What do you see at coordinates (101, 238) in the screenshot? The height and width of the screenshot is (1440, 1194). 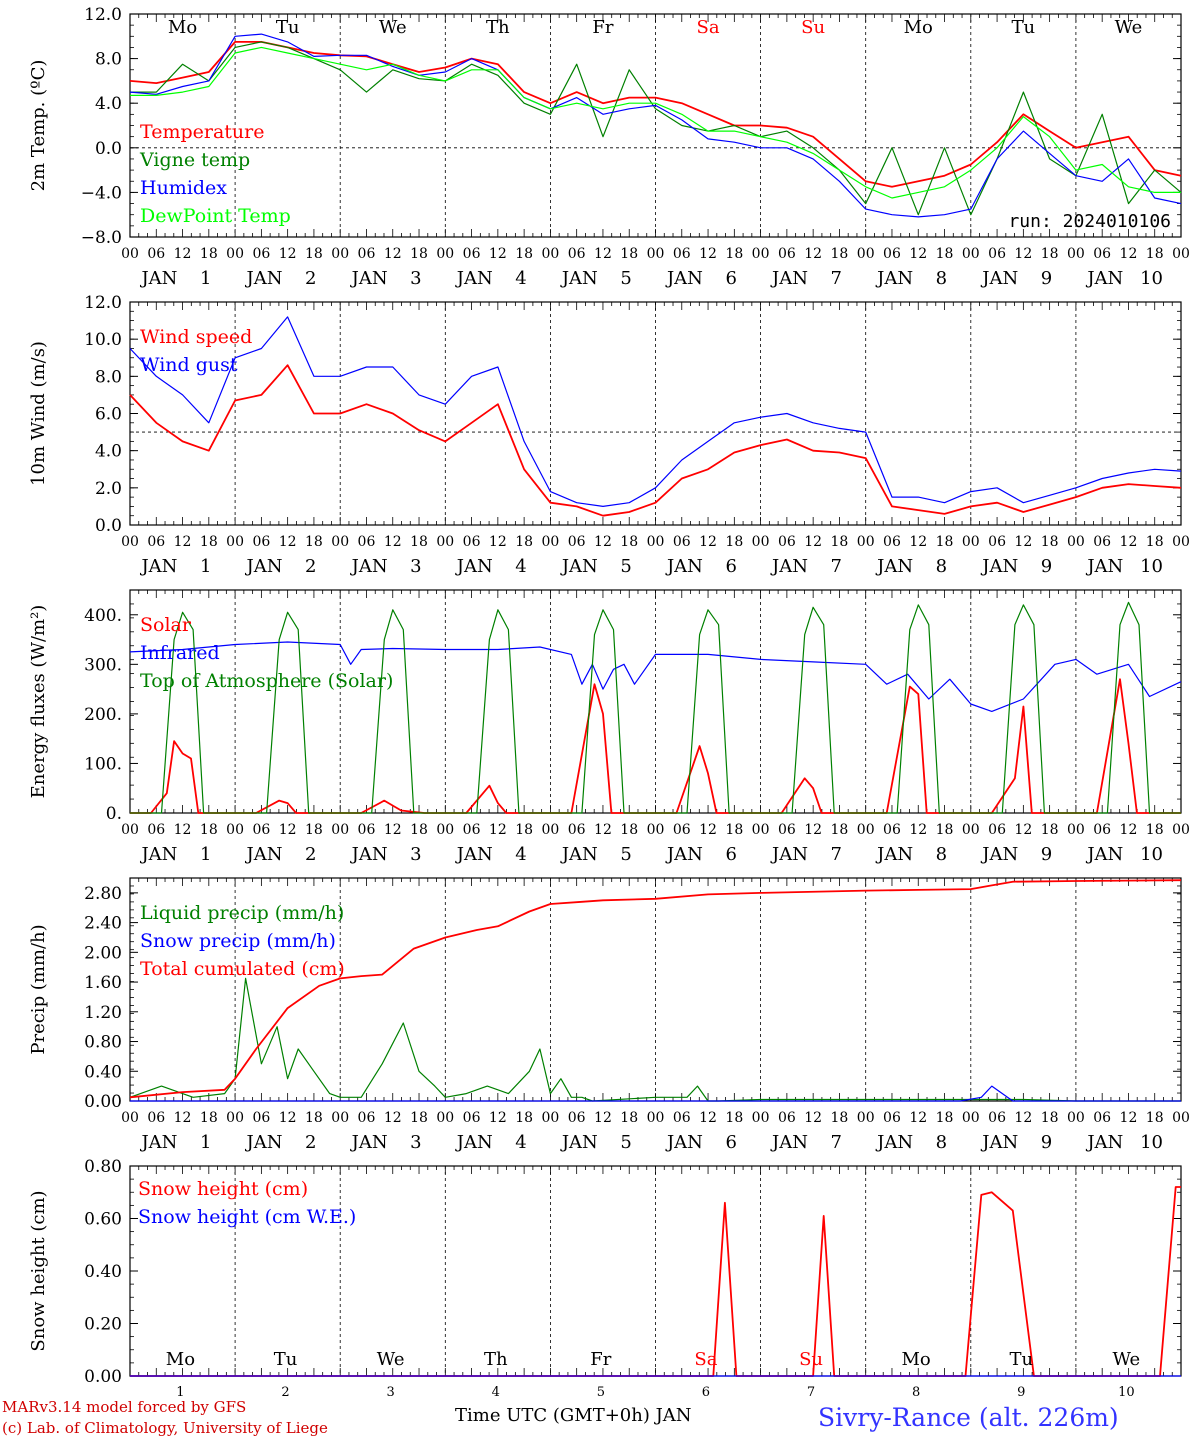 I see `y-tick-label: −8.0` at bounding box center [101, 238].